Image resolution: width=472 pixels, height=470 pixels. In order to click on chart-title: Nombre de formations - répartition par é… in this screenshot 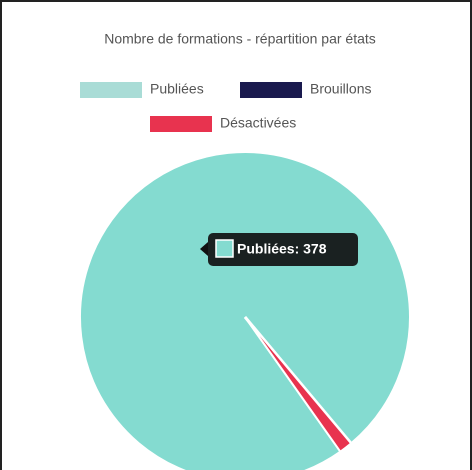, I will do `click(240, 39)`.